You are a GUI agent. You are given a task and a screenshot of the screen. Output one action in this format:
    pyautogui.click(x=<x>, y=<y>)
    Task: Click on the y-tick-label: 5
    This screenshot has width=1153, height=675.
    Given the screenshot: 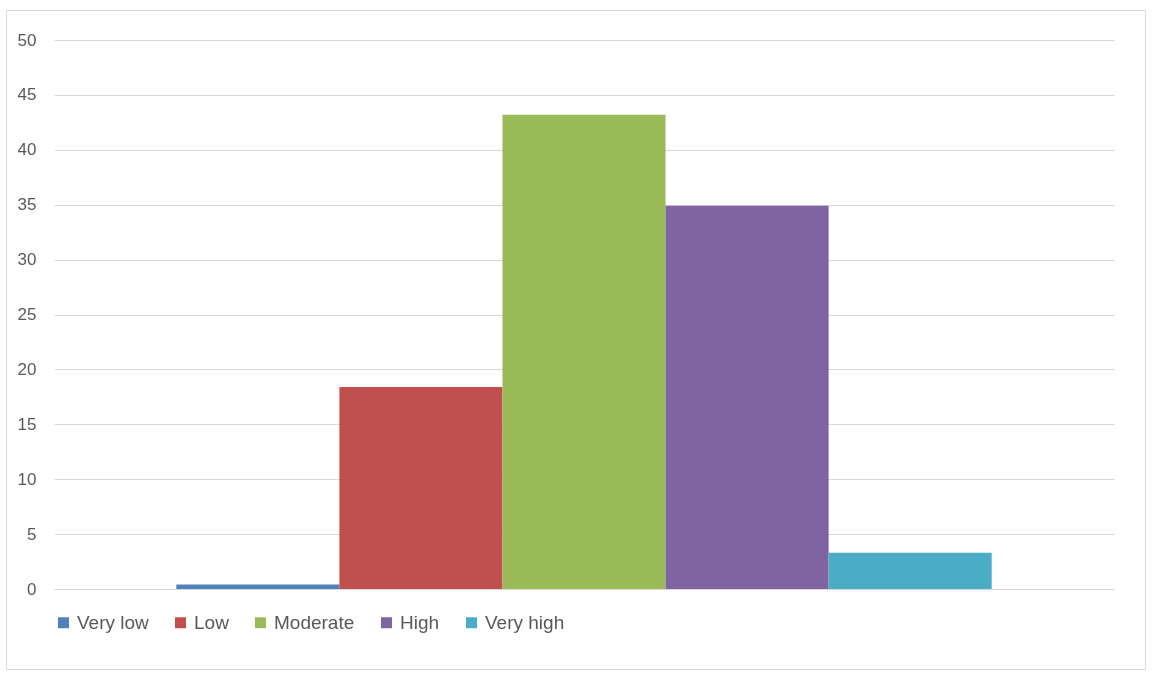 What is the action you would take?
    pyautogui.click(x=32, y=534)
    